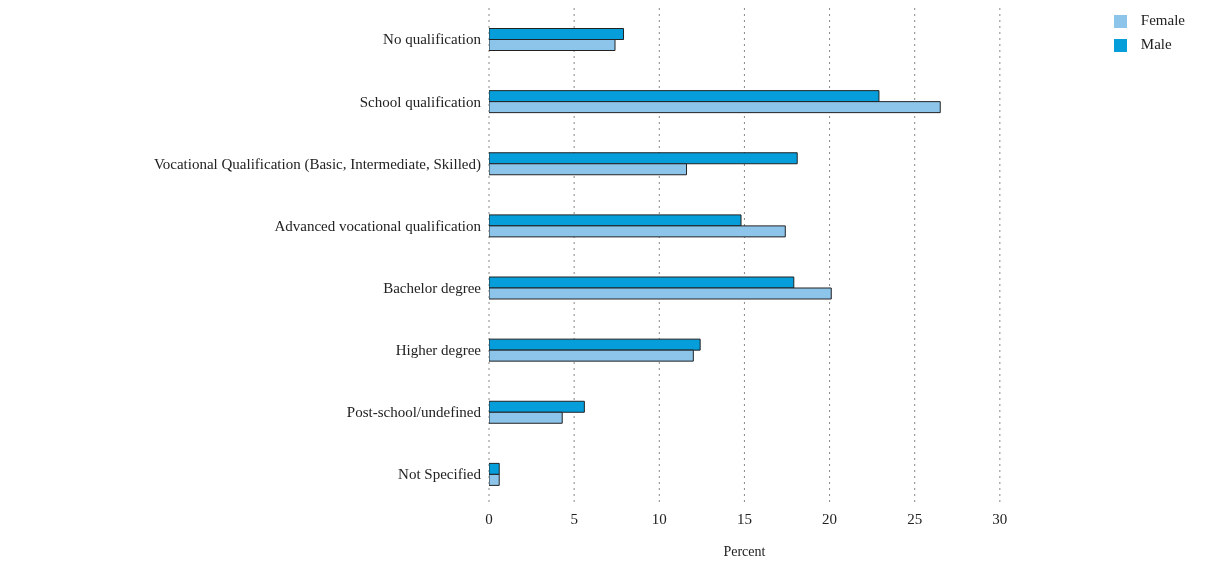 Image resolution: width=1213 pixels, height=564 pixels. I want to click on y-tick-label: Advanced vocational qualification, so click(378, 225).